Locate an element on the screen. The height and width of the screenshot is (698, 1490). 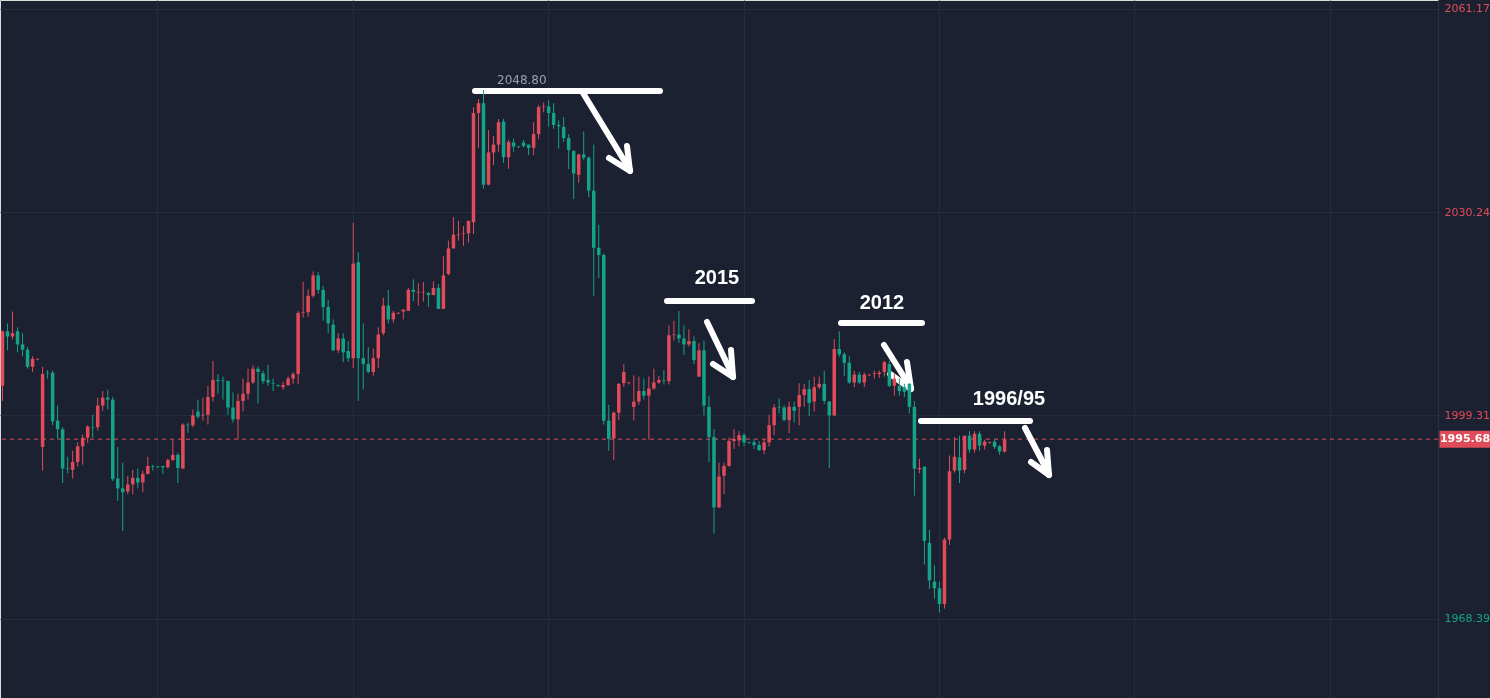
ref-line-label: 1995.68 is located at coordinates (1464, 439).